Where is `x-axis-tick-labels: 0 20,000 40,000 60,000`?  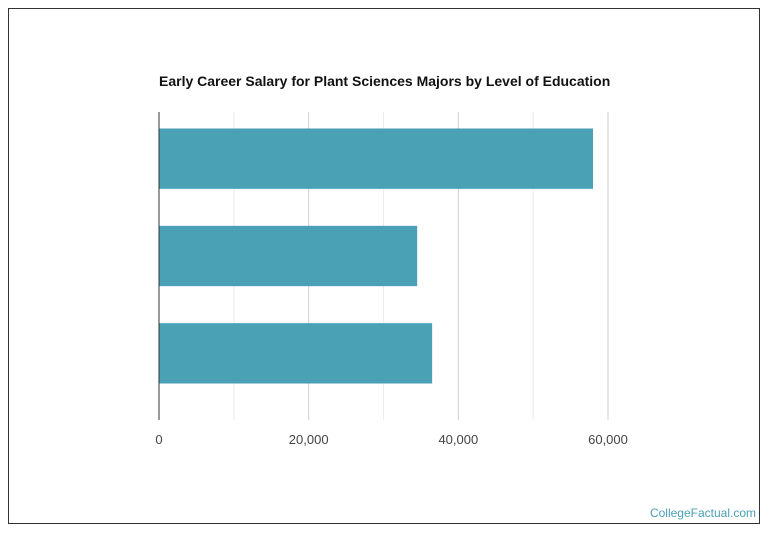
x-axis-tick-labels: 0 20,000 40,000 60,000 is located at coordinates (391, 439).